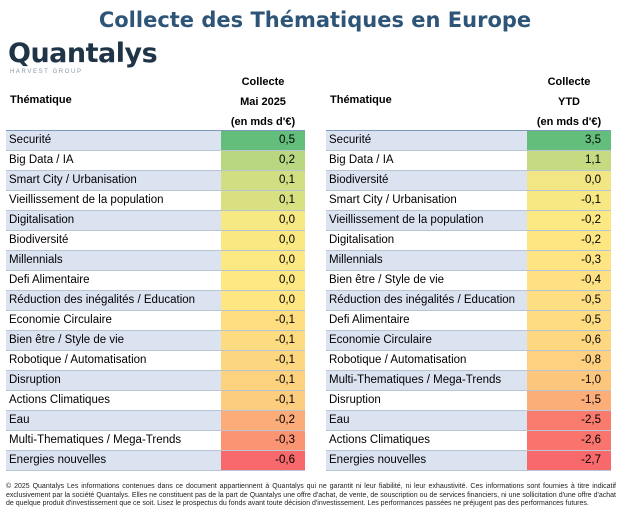 The width and height of the screenshot is (630, 530). Describe the element at coordinates (468, 461) in the screenshot. I see `table-row: Energies nouvelles -2,7` at that location.